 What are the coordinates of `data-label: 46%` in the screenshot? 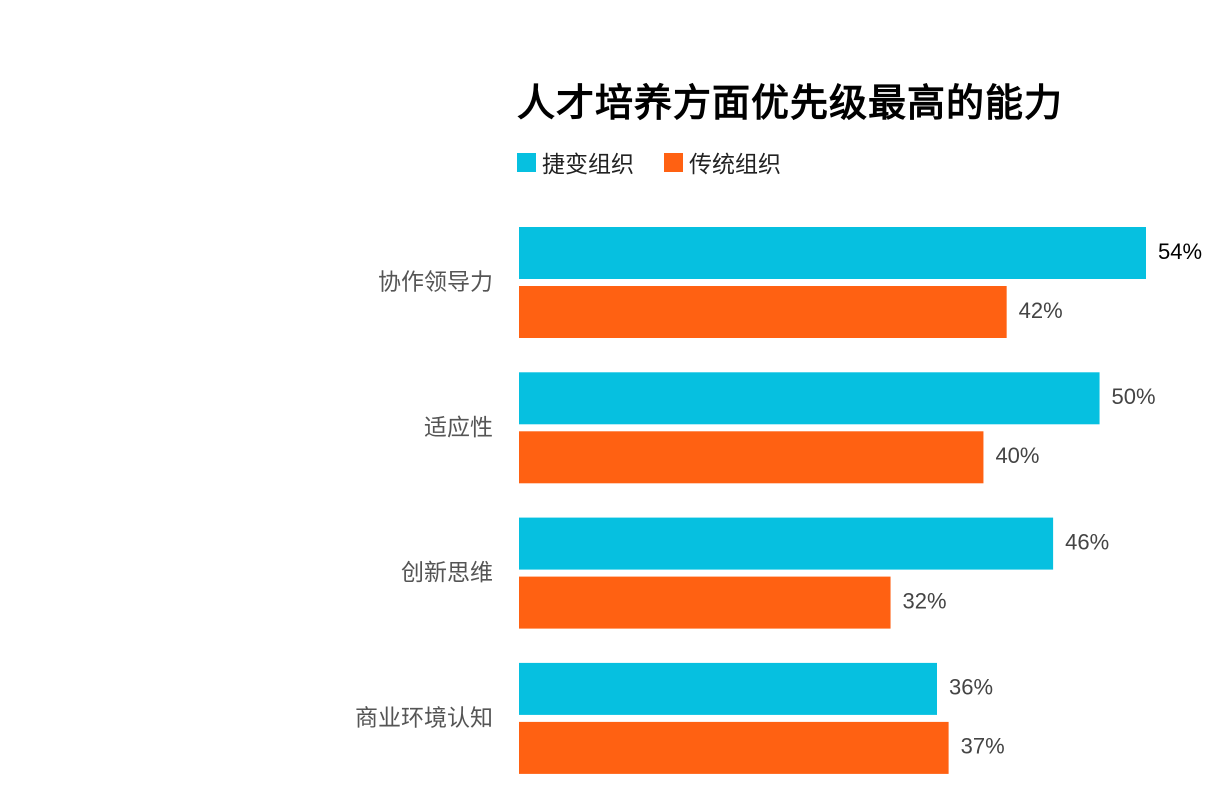 It's located at (1087, 541).